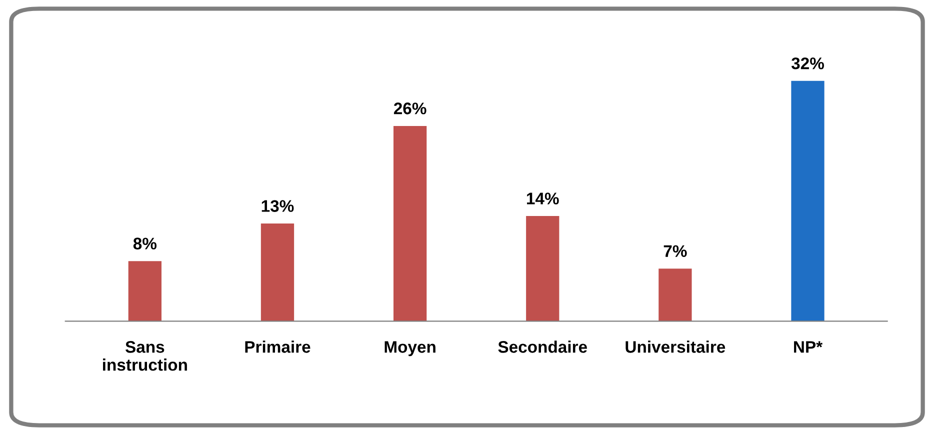 The height and width of the screenshot is (434, 934). What do you see at coordinates (675, 251) in the screenshot?
I see `data-label: 7%` at bounding box center [675, 251].